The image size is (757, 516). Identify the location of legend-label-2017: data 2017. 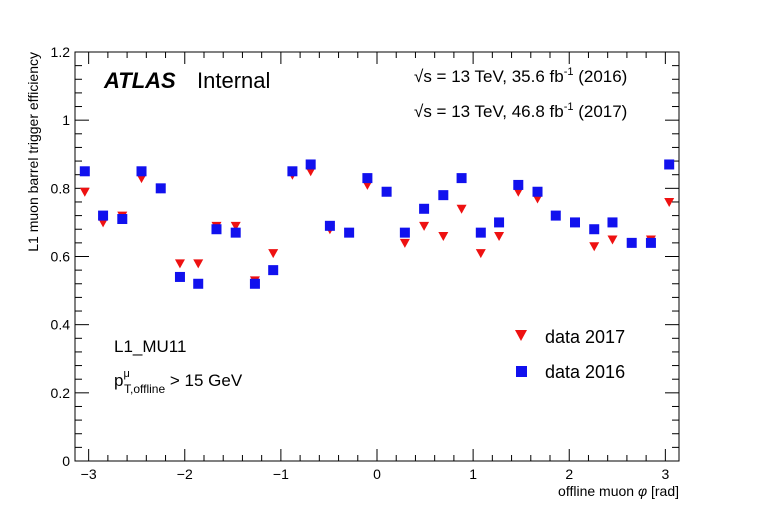
(585, 337).